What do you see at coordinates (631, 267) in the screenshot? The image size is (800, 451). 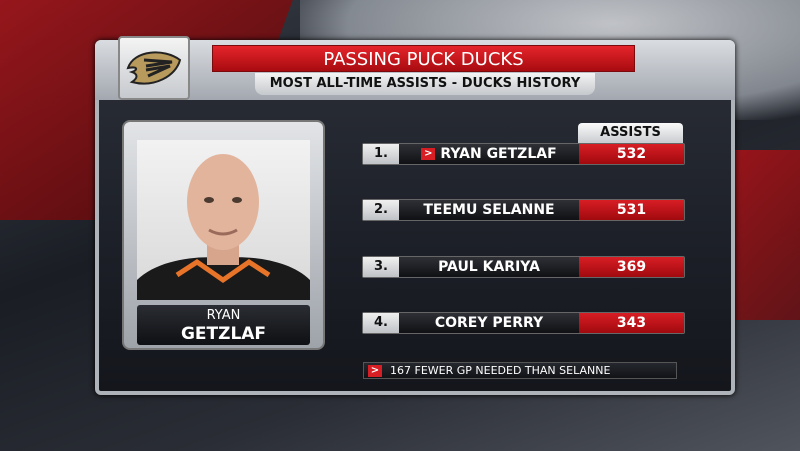 I see `assists-value: 369` at bounding box center [631, 267].